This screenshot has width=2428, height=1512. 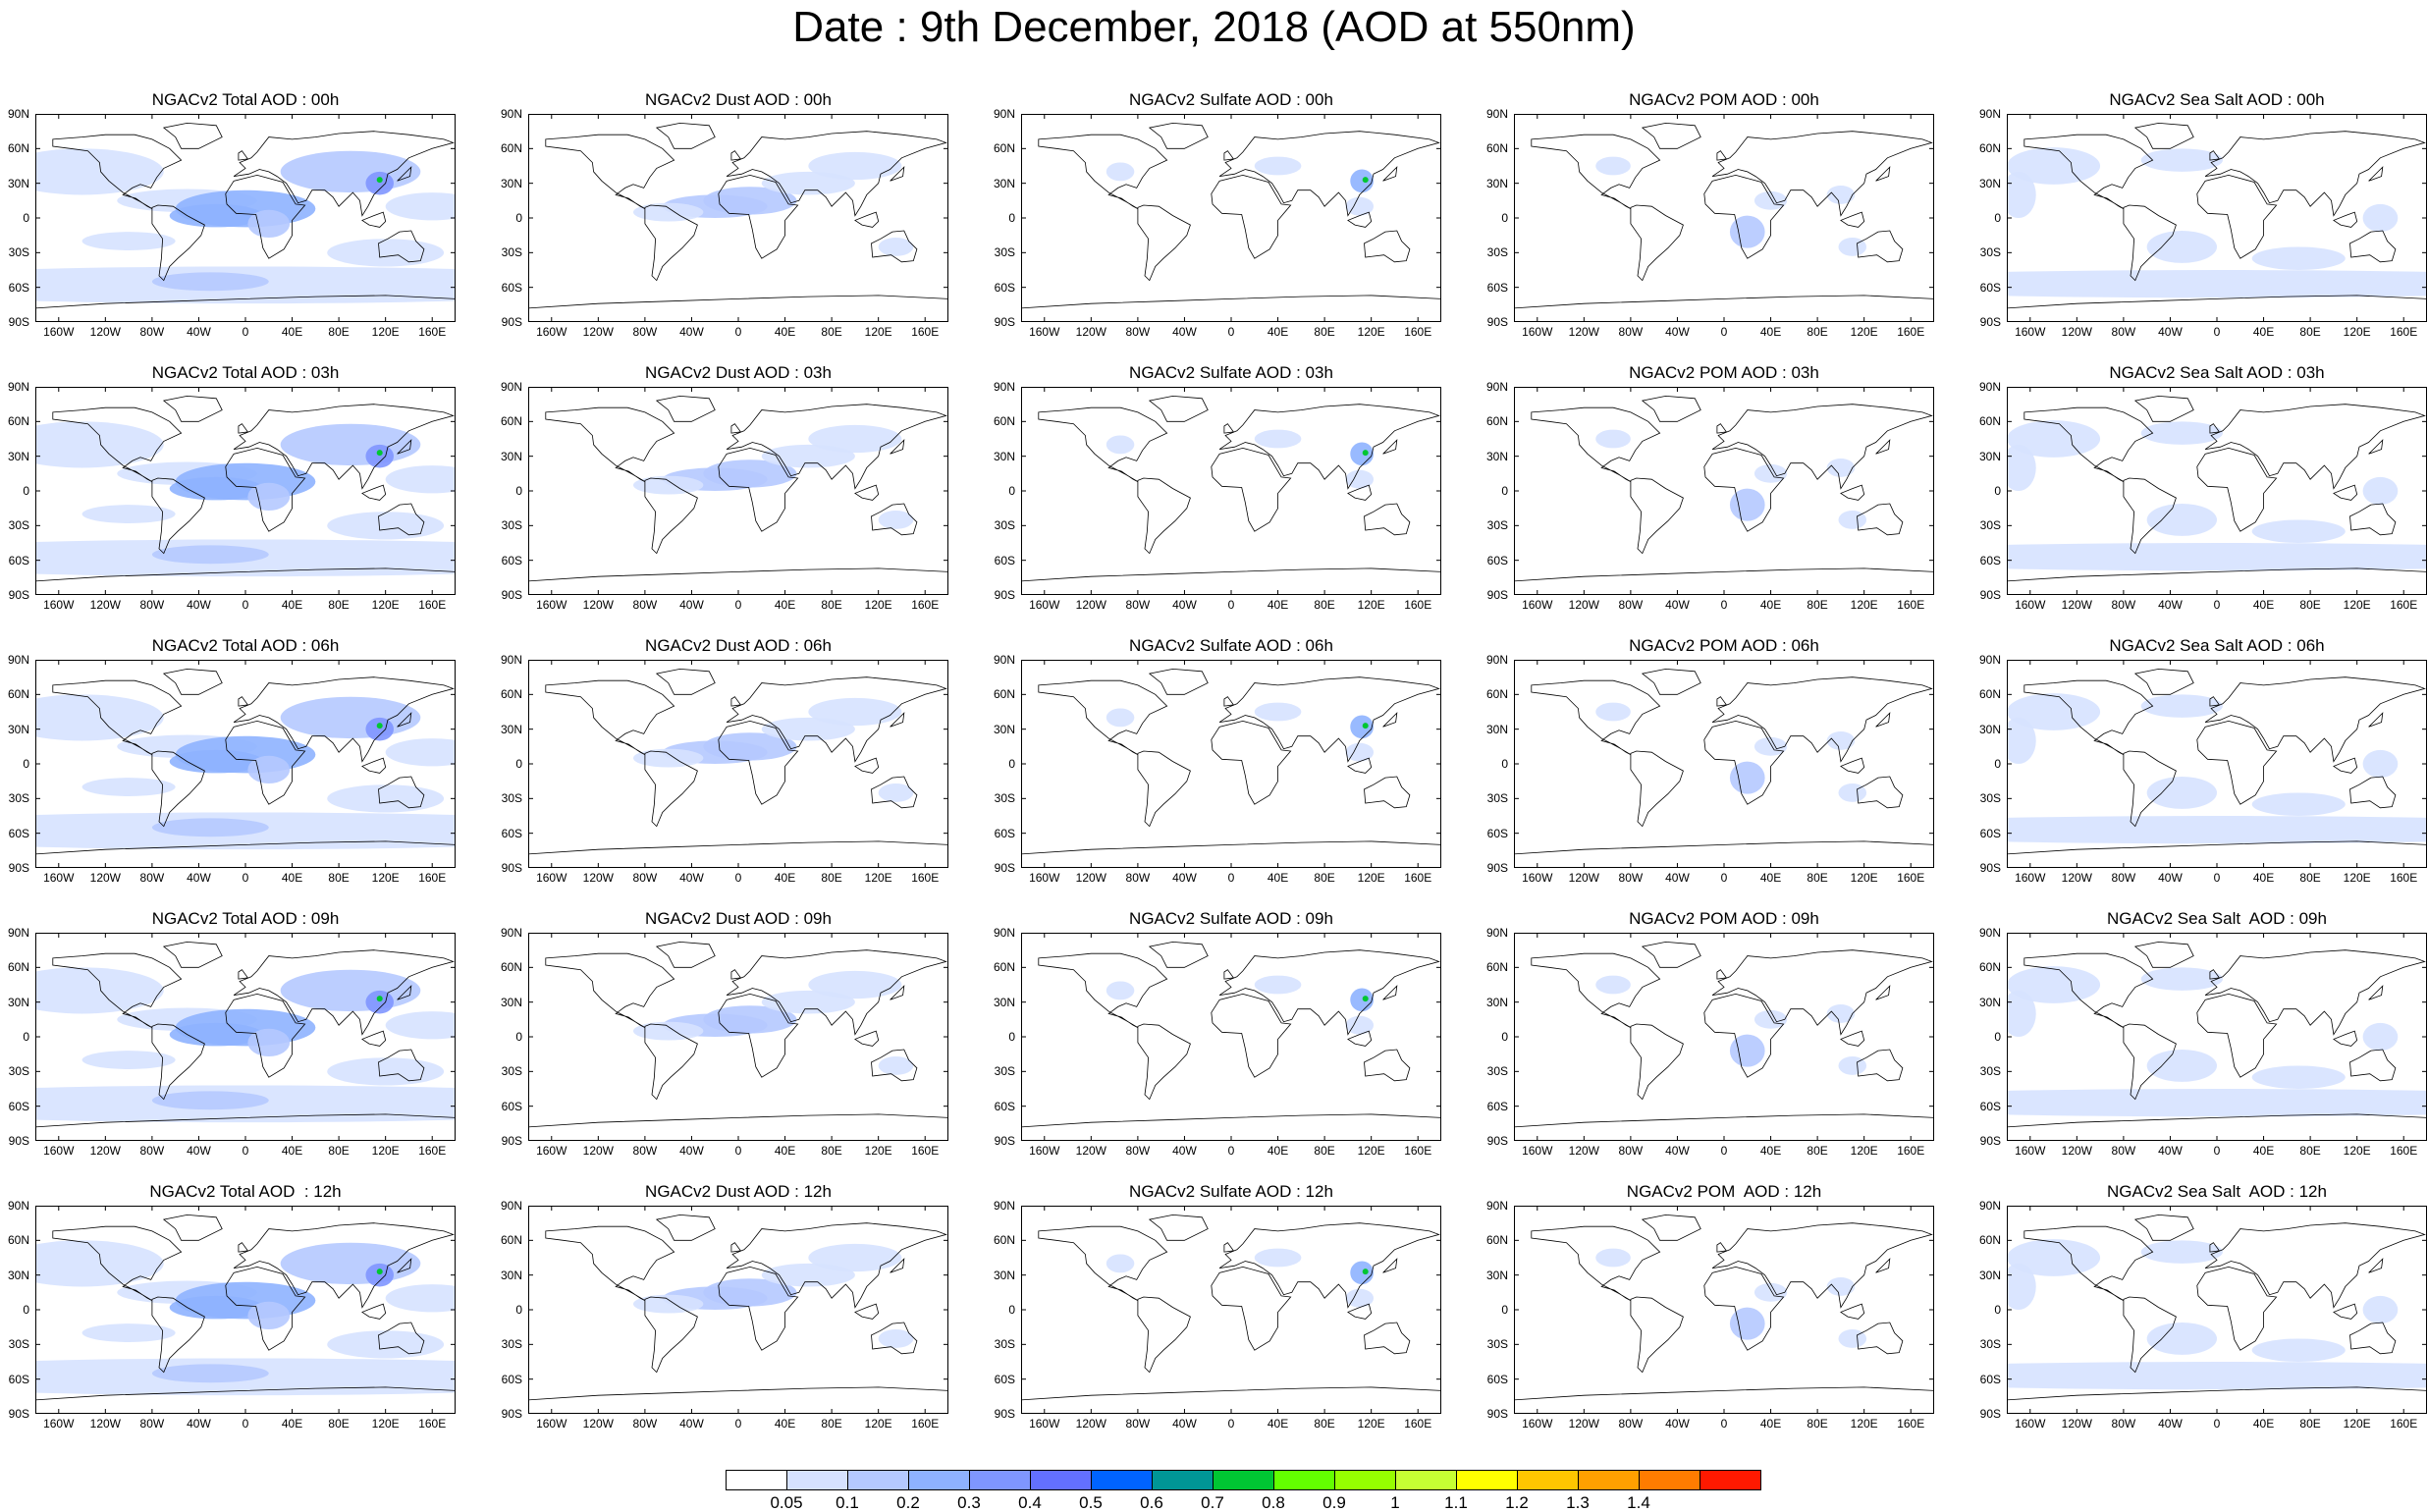 What do you see at coordinates (738, 1192) in the screenshot?
I see `panel-title: NGACv2 Dust AOD : 12h` at bounding box center [738, 1192].